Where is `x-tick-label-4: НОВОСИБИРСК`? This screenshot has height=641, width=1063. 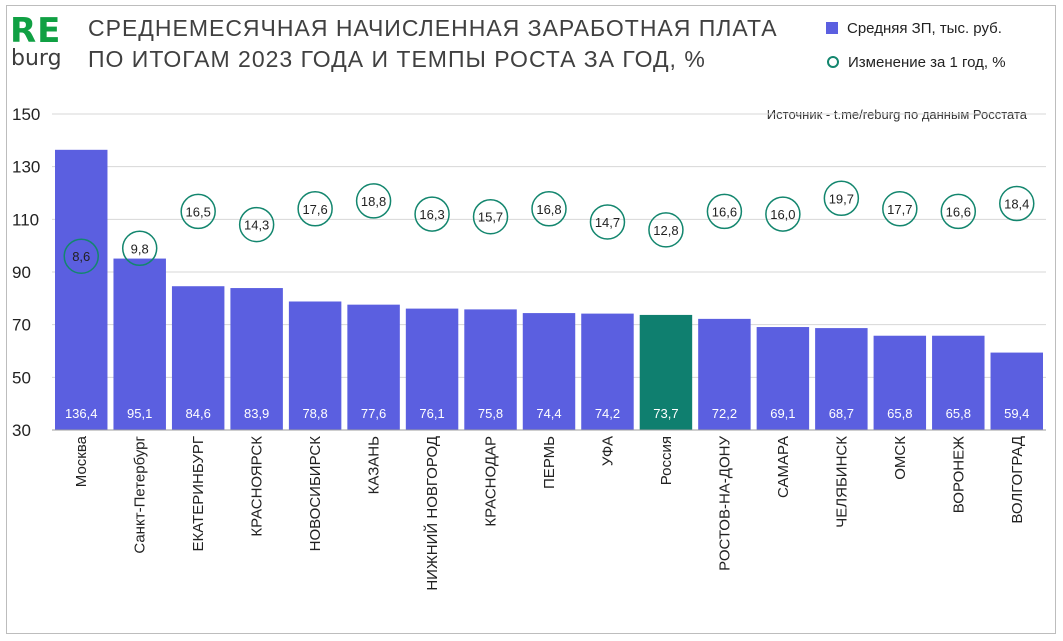
x-tick-label-4: НОВОСИБИРСК is located at coordinates (315, 494).